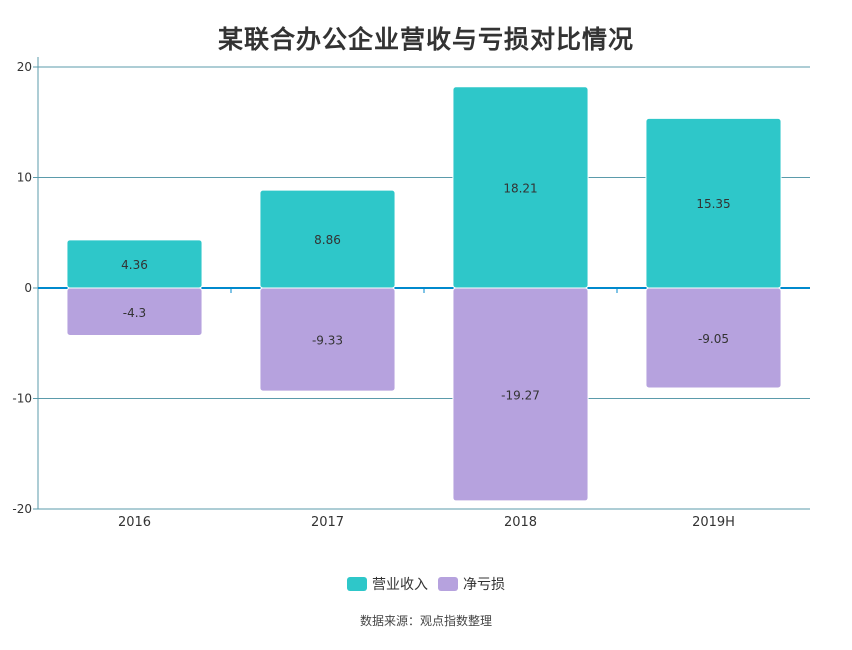 This screenshot has height=650, width=852. Describe the element at coordinates (520, 522) in the screenshot. I see `x-tick-label: 2018` at that location.